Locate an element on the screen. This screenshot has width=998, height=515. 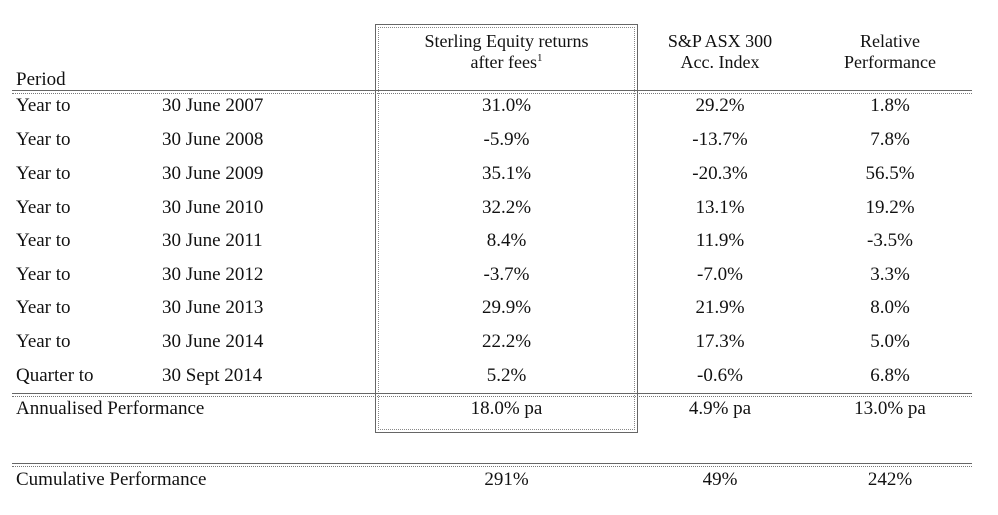
header-rule is located at coordinates (492, 90).